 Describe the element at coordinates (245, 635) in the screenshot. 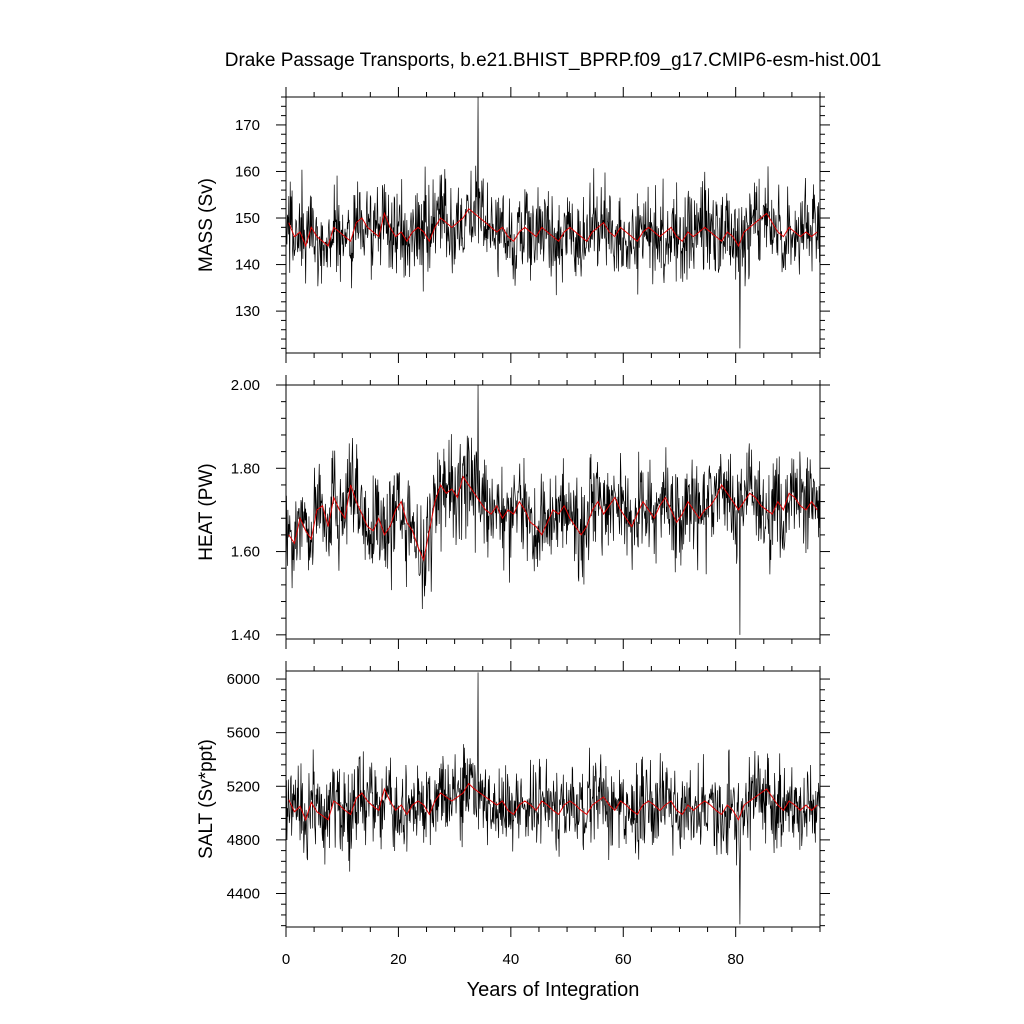

I see `y-tick-label: 1.40` at that location.